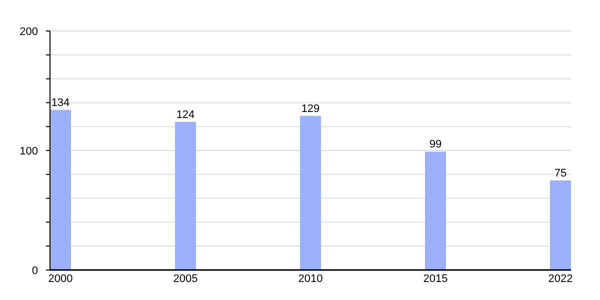 Image resolution: width=600 pixels, height=300 pixels. Describe the element at coordinates (35, 271) in the screenshot. I see `y-tick-label: 0` at that location.